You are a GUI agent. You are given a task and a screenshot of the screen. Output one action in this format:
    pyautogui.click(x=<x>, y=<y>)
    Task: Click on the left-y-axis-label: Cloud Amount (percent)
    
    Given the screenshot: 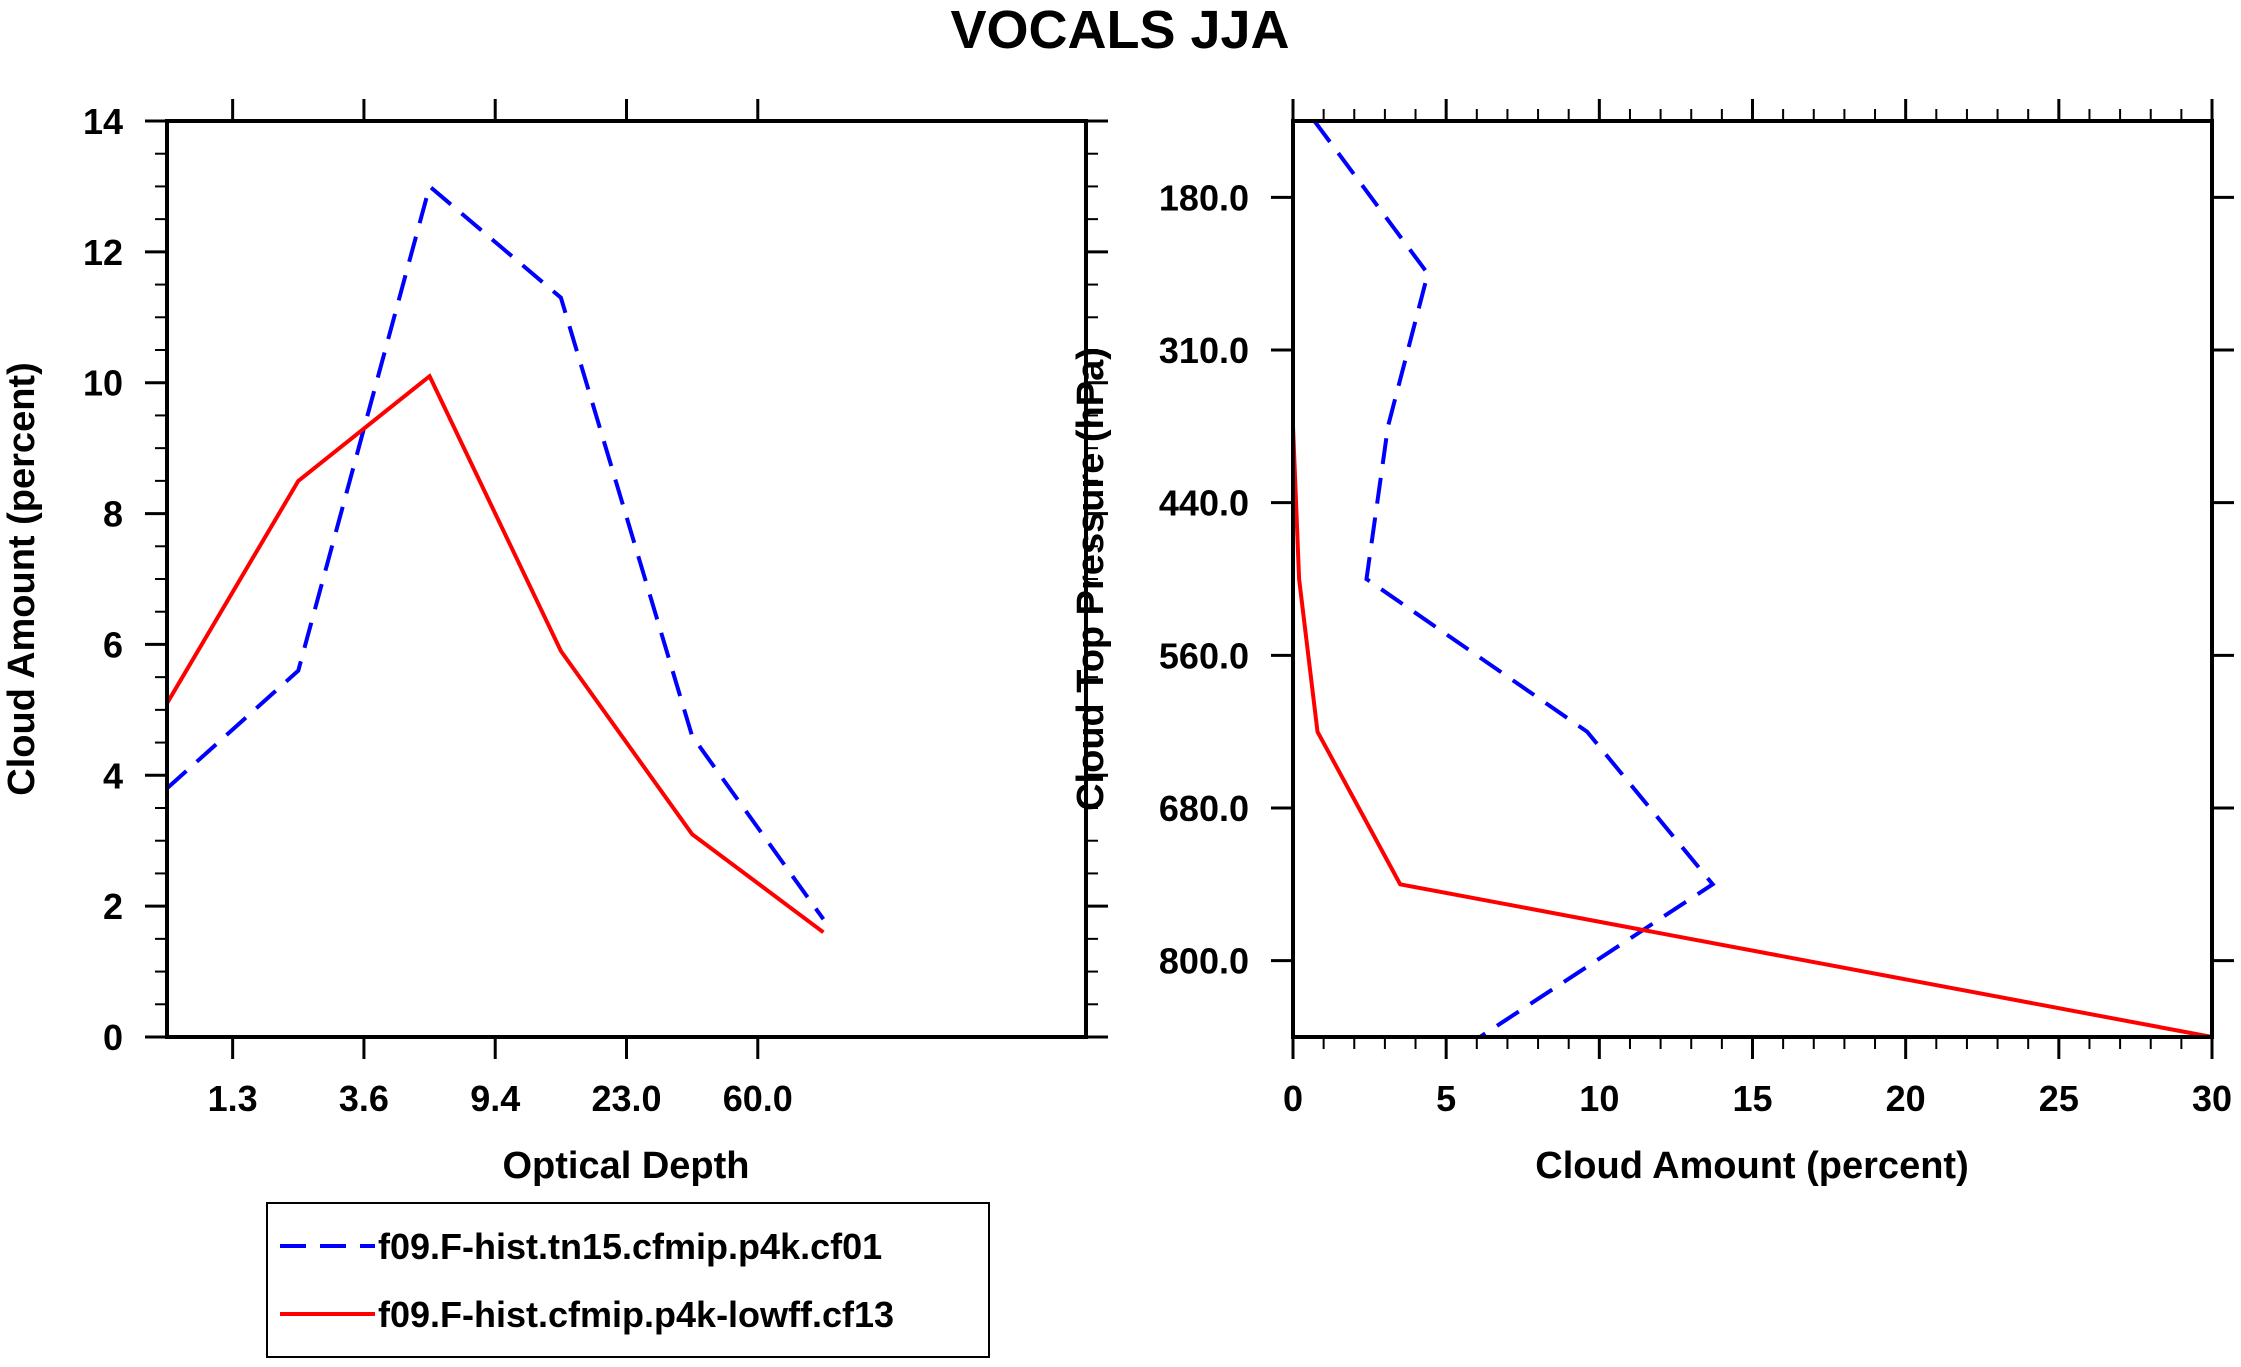 What is the action you would take?
    pyautogui.click(x=22, y=578)
    